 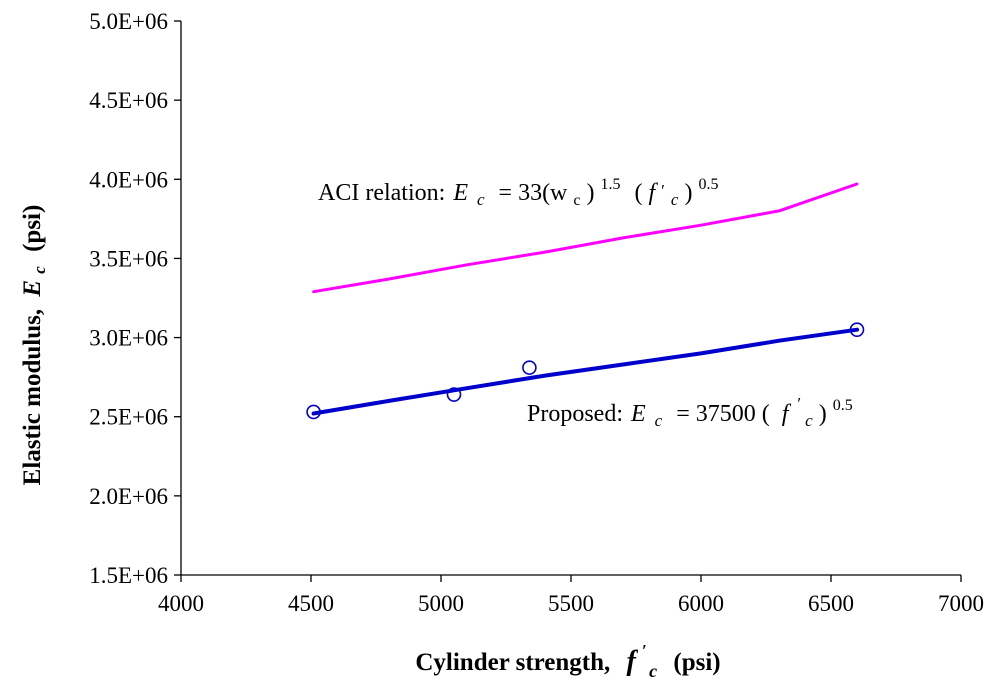 I want to click on x-axis-title-prefix: Cylinder strength,, so click(x=512, y=662).